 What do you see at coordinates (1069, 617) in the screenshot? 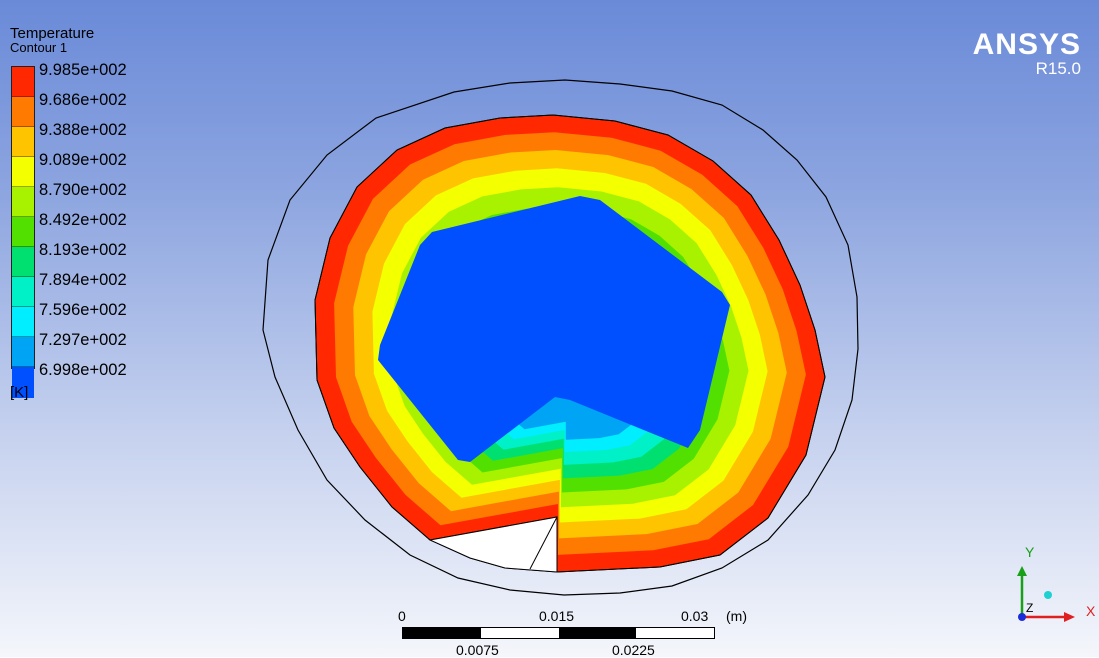
I see `x-axis-arrowhead` at bounding box center [1069, 617].